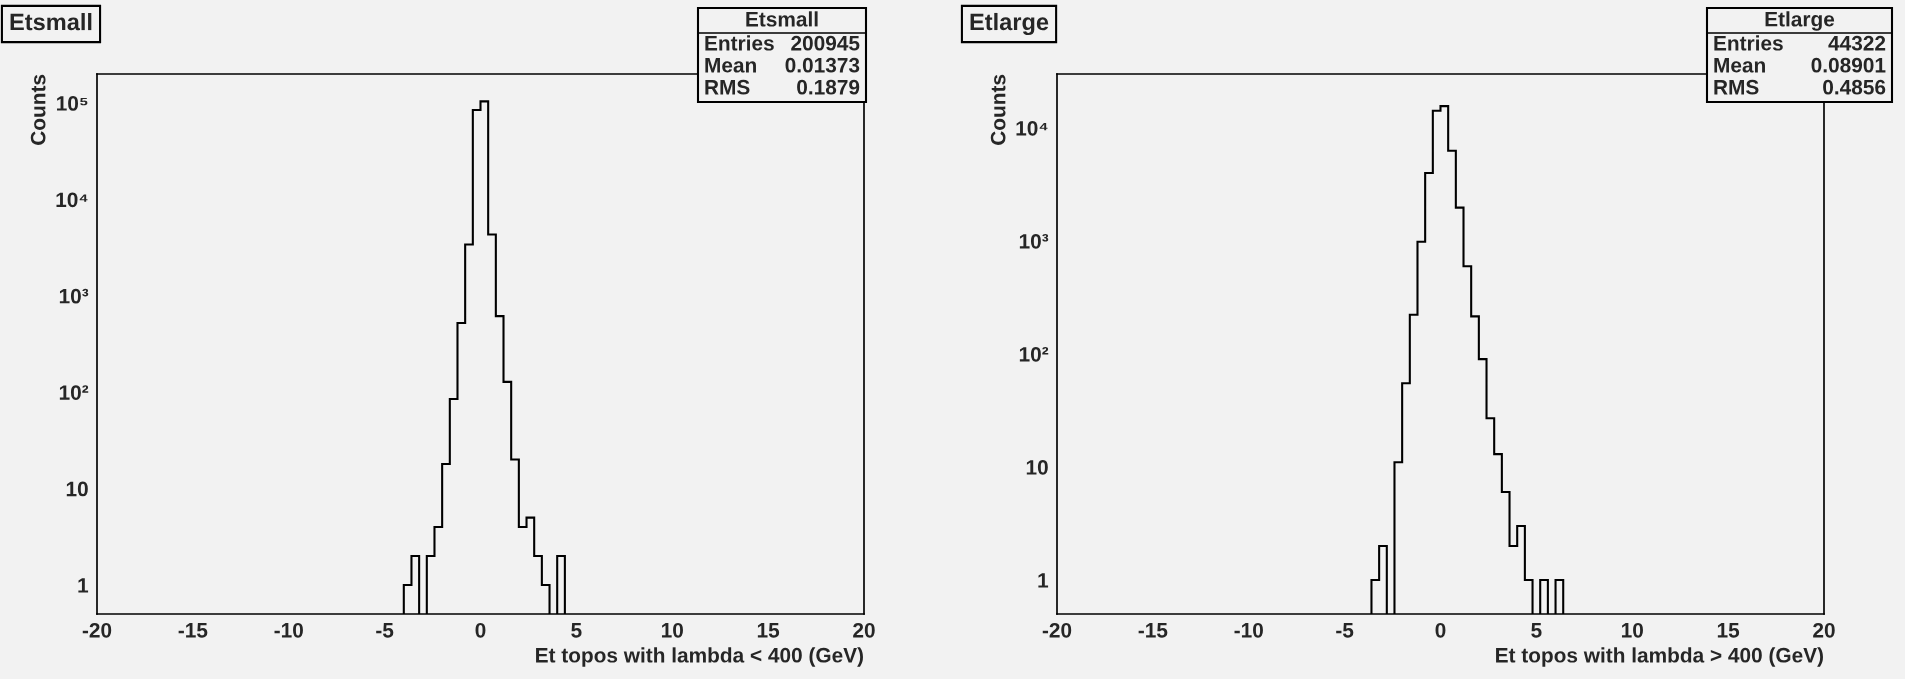 This screenshot has height=679, width=1905. I want to click on text: Mean 0.01373, so click(782, 65).